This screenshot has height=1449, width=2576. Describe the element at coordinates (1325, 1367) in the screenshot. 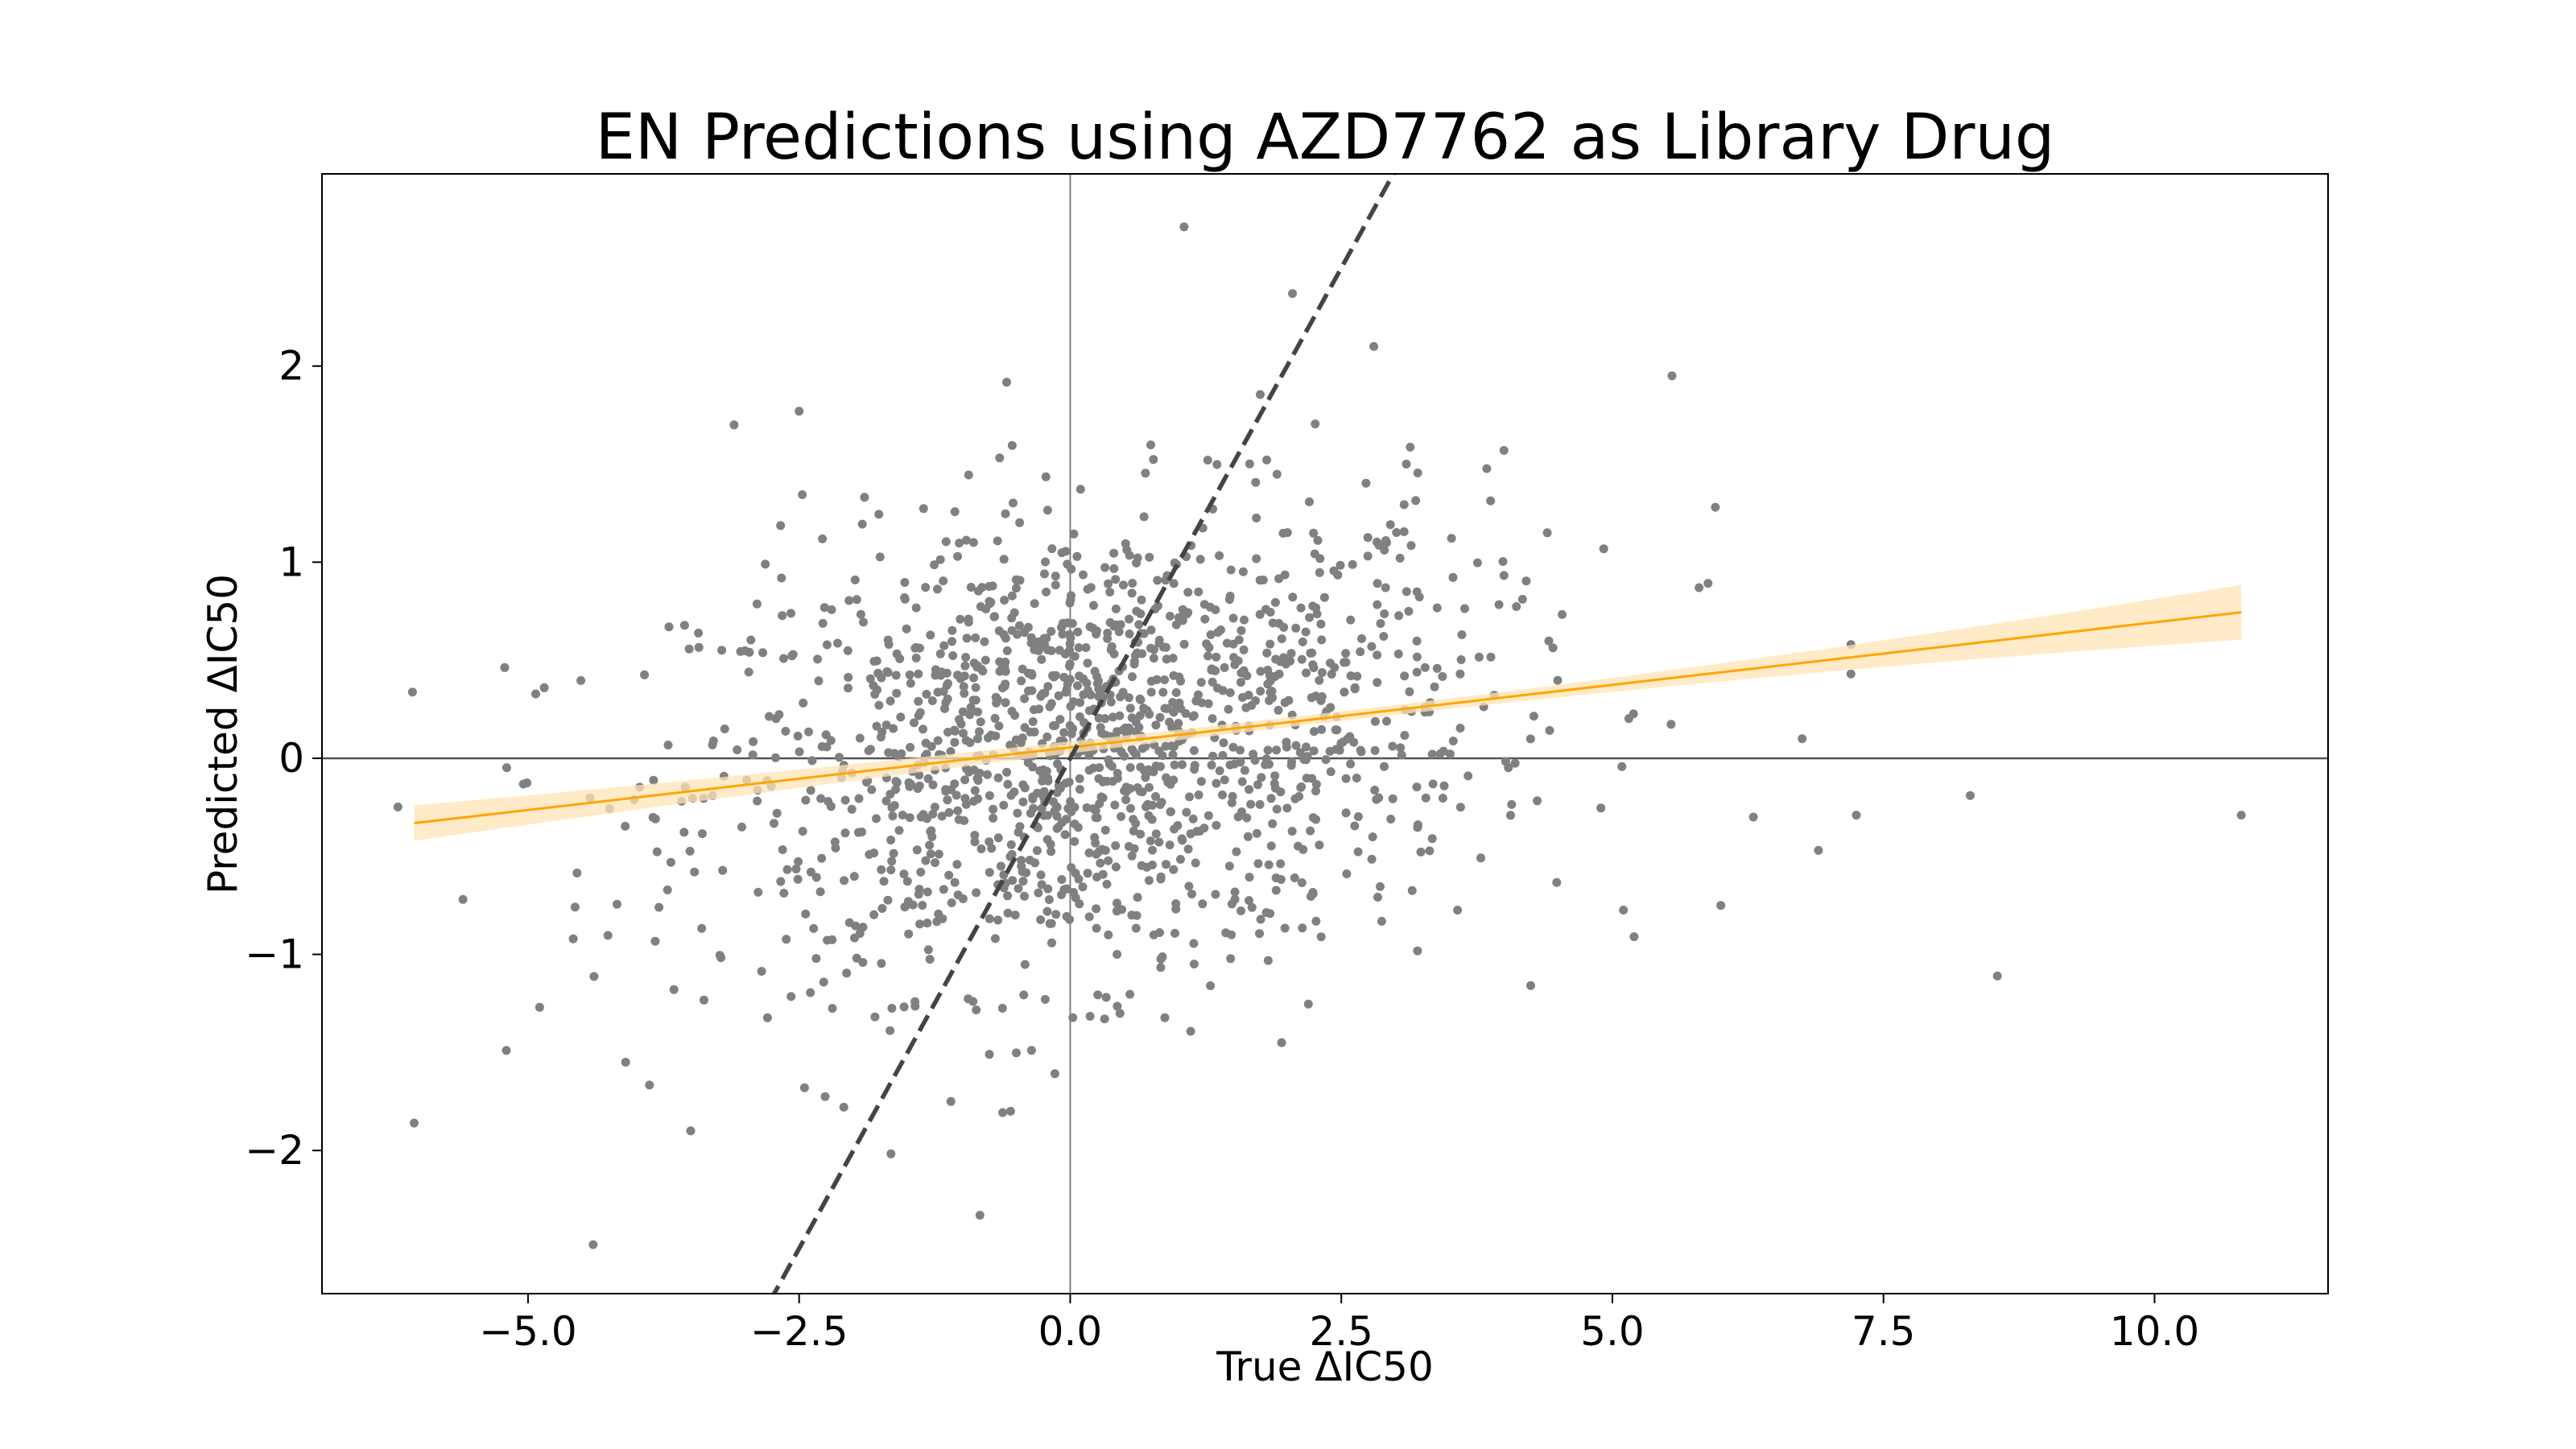

I see `x-axis-label: True ΔIC50` at that location.